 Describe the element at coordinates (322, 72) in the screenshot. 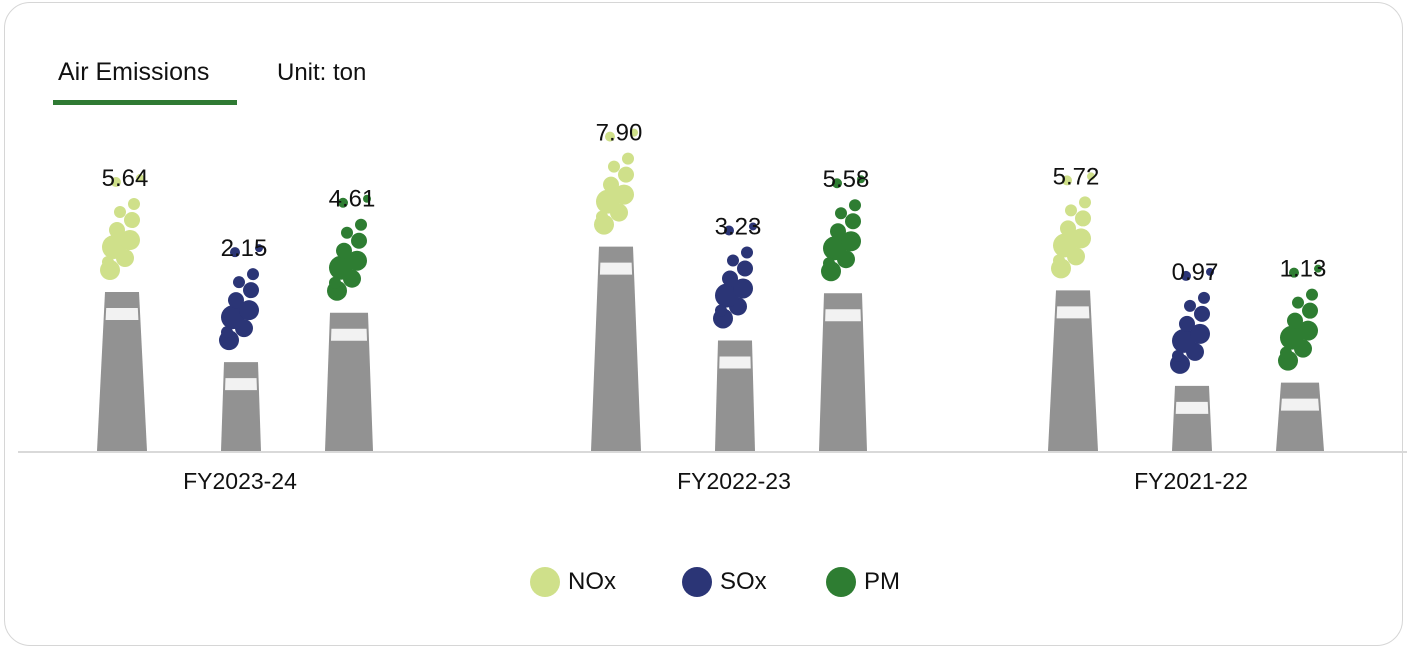

I see `unit-label: Unit: ton` at that location.